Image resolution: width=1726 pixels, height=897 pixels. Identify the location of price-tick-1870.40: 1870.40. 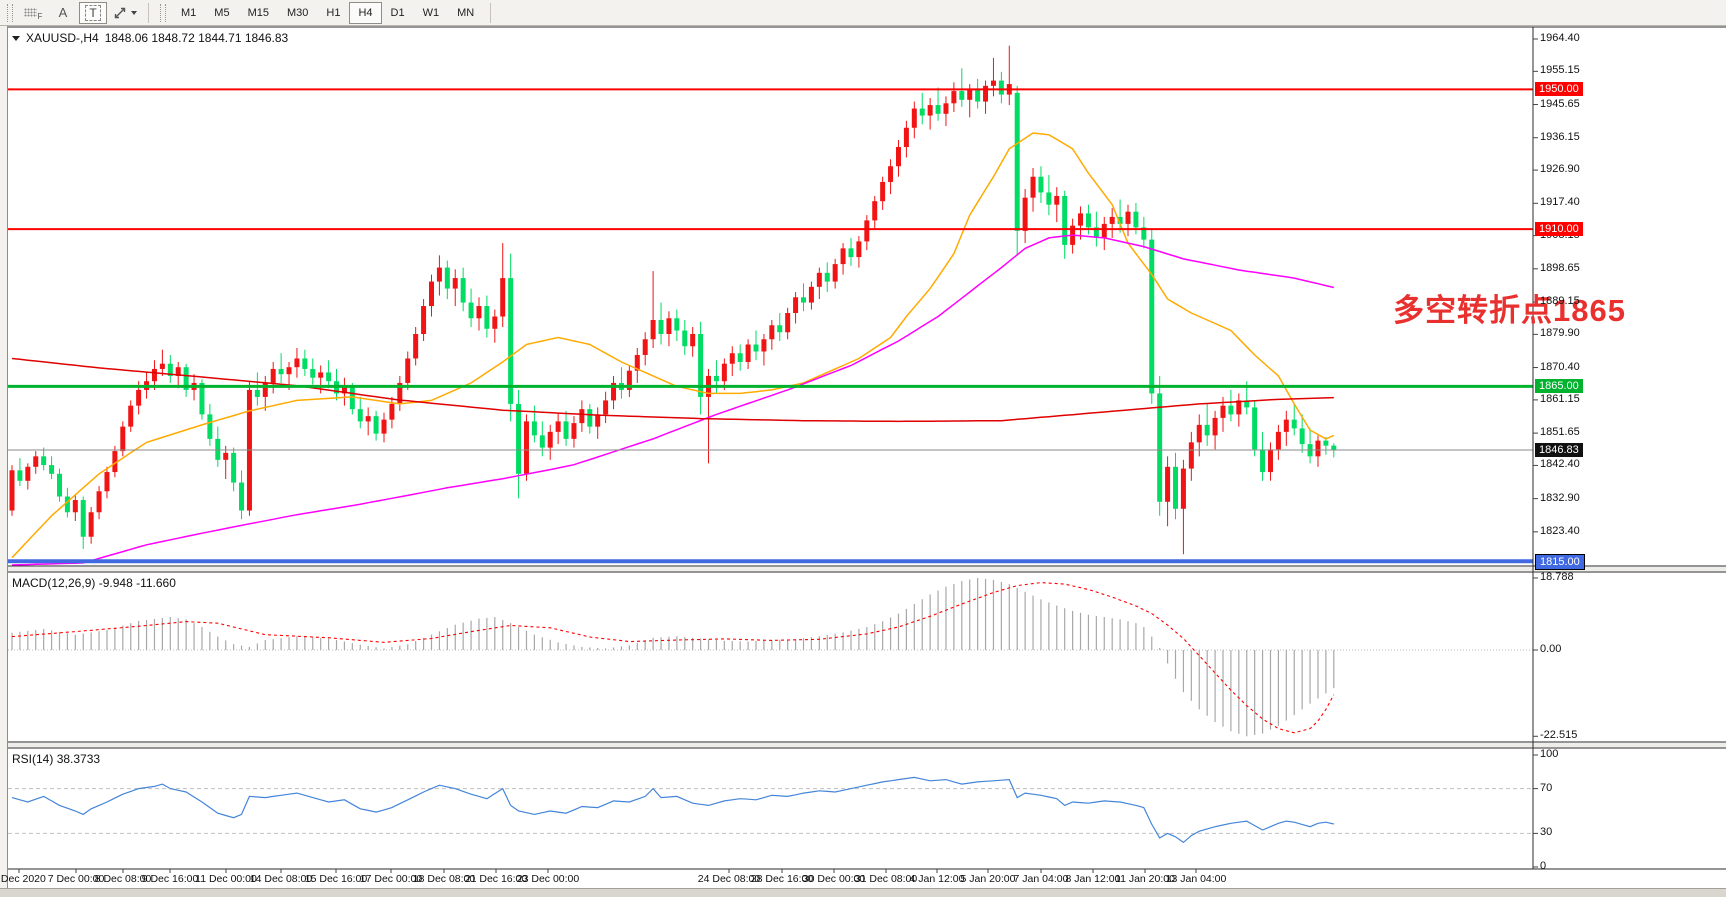
(1560, 366).